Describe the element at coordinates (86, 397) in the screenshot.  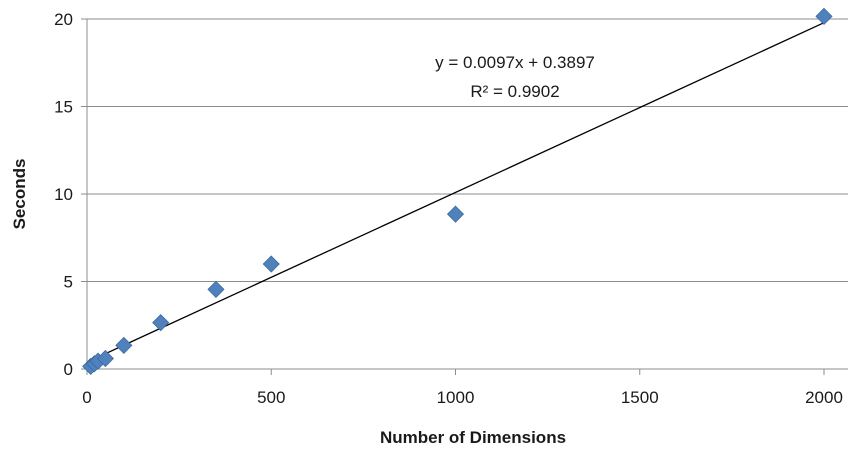
I see `x-tick-label-0: 0` at that location.